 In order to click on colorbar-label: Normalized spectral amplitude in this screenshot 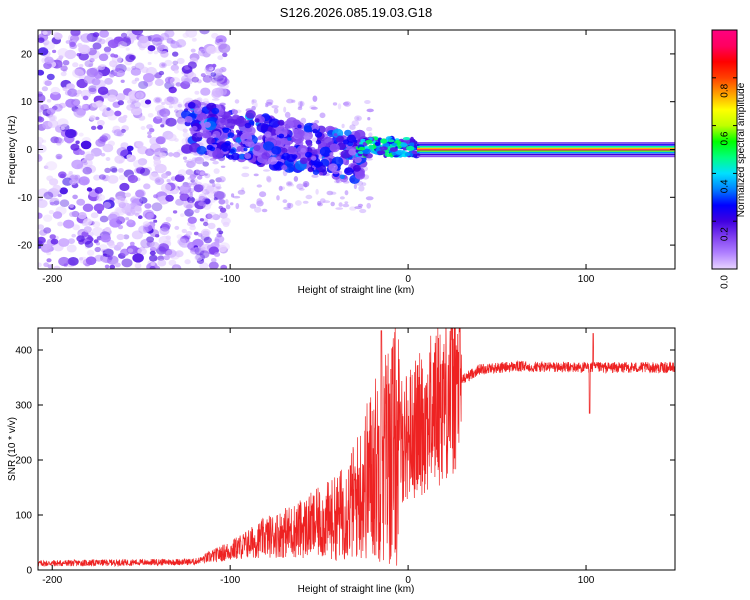, I will do `click(741, 149)`.